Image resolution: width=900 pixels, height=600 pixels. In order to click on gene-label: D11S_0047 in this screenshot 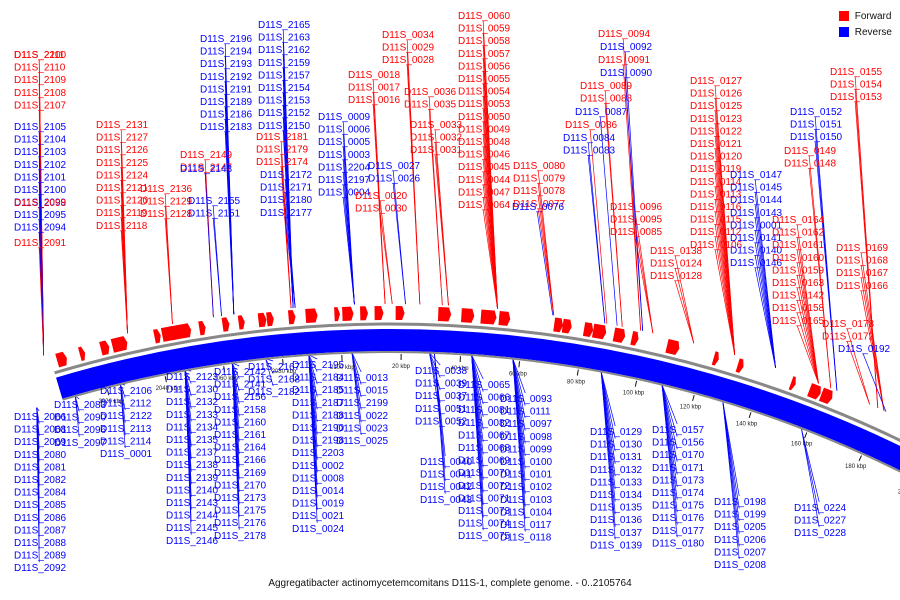, I will do `click(484, 192)`.